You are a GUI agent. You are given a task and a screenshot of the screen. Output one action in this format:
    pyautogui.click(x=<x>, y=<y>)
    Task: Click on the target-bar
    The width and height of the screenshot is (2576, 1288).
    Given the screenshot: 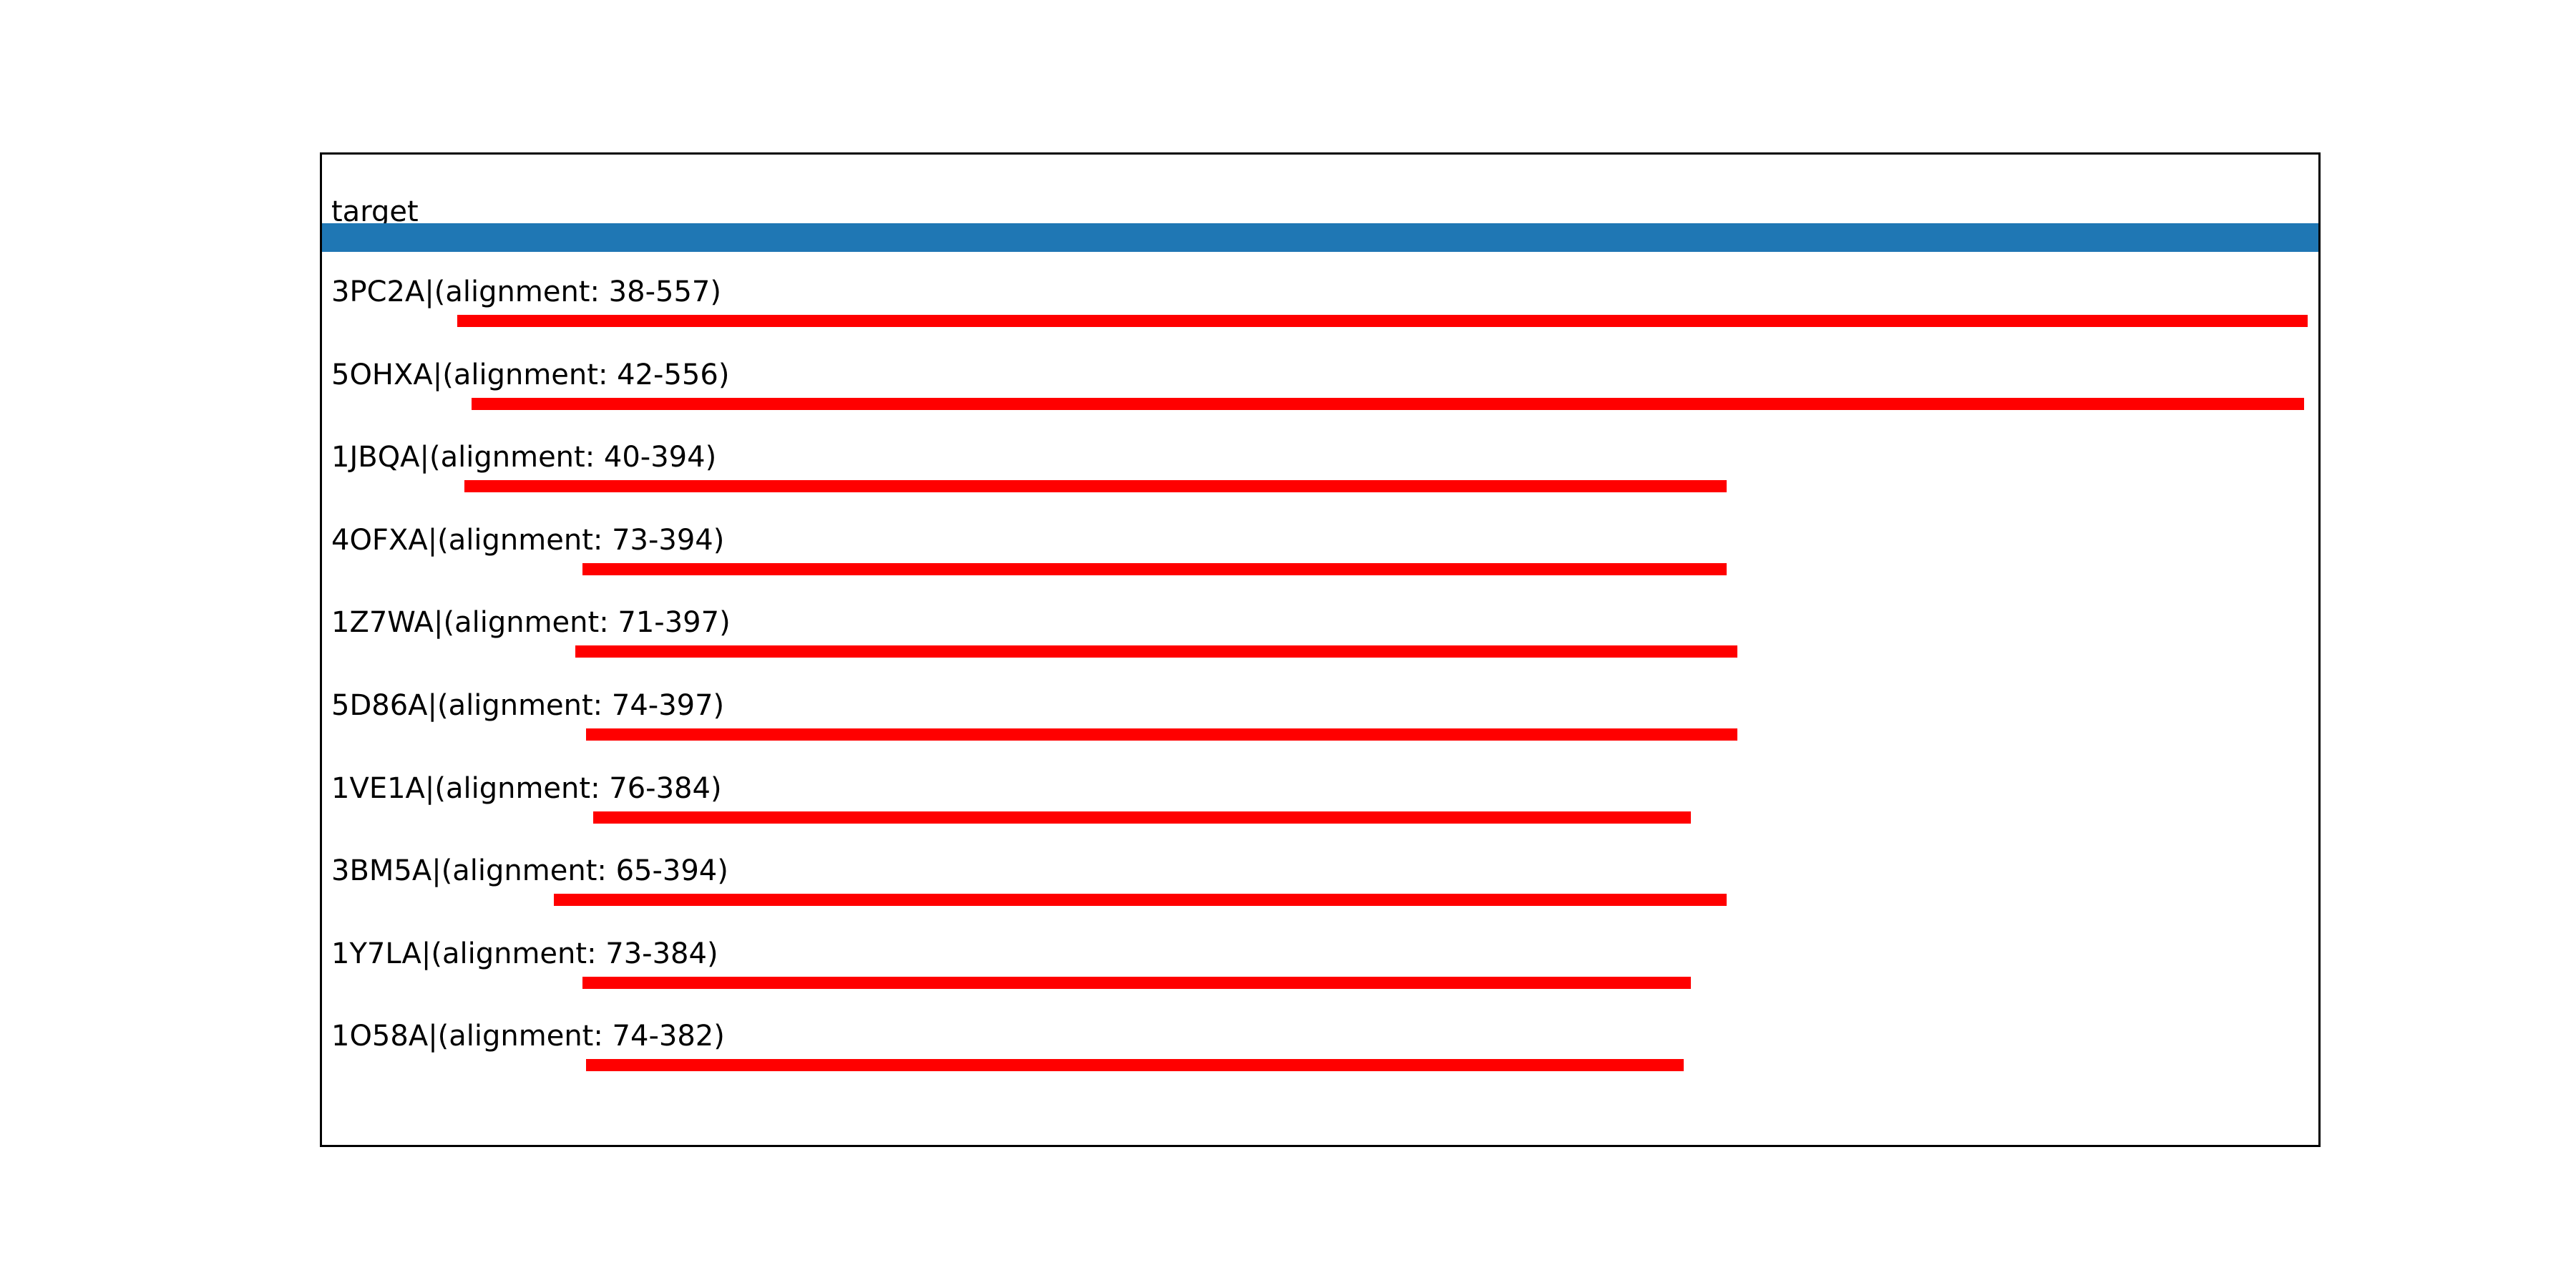 What is the action you would take?
    pyautogui.click(x=1320, y=237)
    